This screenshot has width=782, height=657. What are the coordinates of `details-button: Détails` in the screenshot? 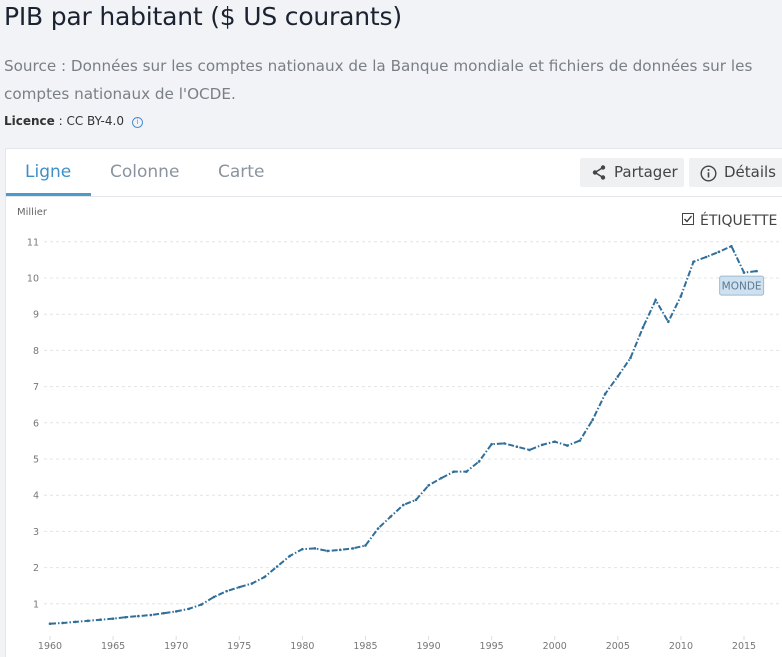 It's located at (735, 172).